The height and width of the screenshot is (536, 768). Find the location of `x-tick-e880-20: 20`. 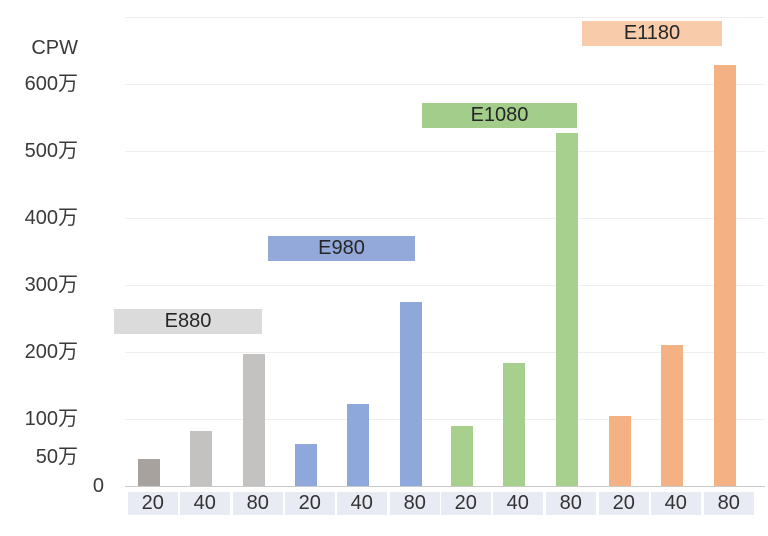

x-tick-e880-20: 20 is located at coordinates (153, 503).